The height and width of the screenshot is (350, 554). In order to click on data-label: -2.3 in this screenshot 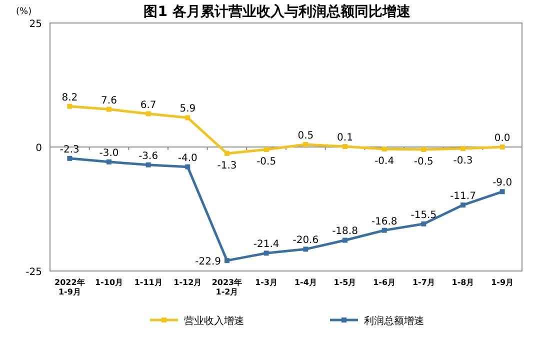, I will do `click(70, 150)`.